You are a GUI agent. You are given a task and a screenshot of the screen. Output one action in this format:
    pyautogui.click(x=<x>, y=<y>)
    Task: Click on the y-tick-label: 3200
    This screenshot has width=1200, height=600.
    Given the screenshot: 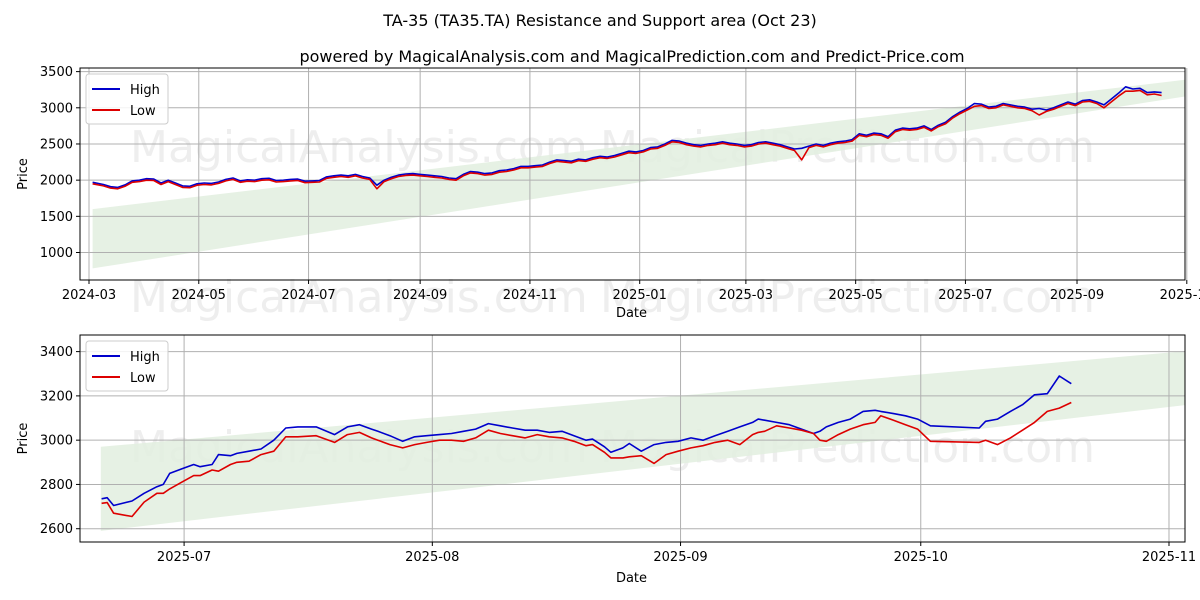 What is the action you would take?
    pyautogui.click(x=56, y=396)
    